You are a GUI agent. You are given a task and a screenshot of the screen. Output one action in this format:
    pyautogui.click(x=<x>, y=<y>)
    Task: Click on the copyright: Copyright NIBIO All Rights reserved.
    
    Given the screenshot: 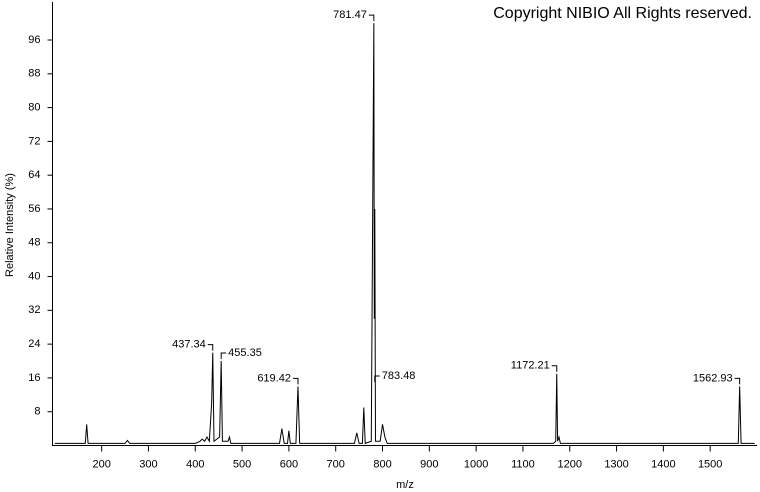 What is the action you would take?
    pyautogui.click(x=622, y=13)
    